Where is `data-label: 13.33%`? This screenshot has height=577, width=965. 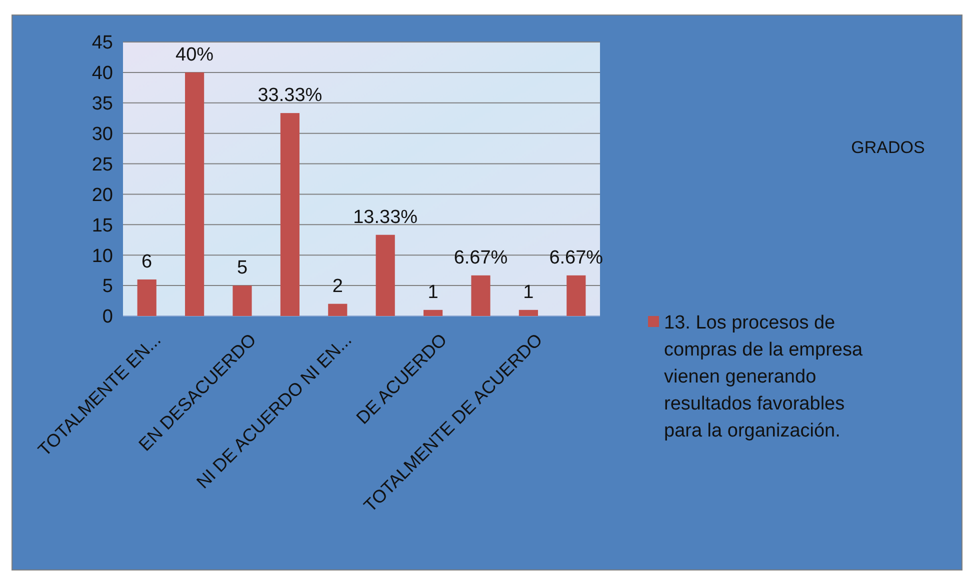 data-label: 13.33% is located at coordinates (385, 217).